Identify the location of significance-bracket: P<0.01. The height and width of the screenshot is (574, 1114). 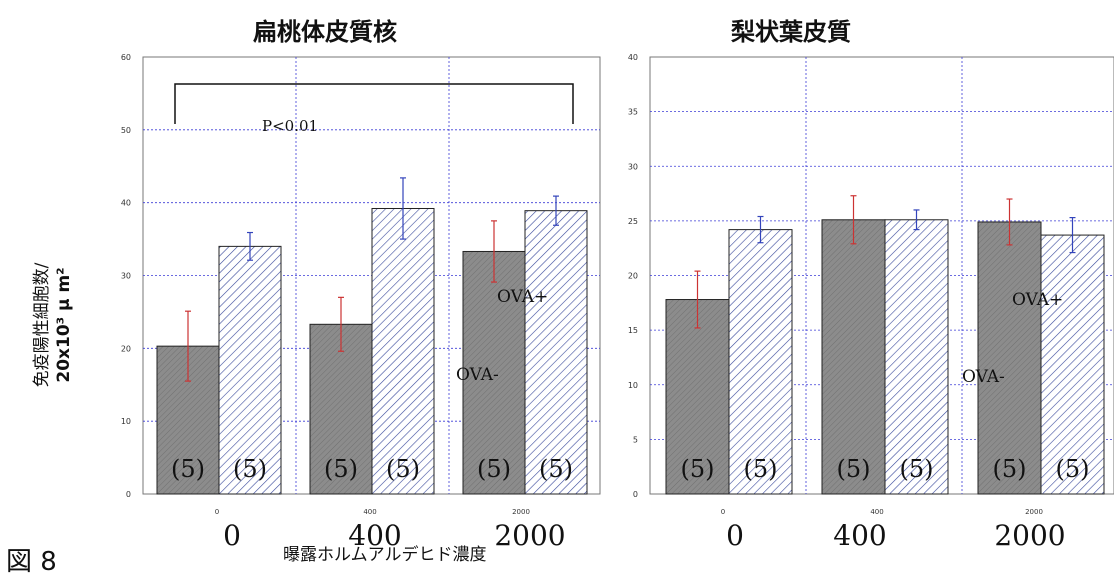
(374, 109).